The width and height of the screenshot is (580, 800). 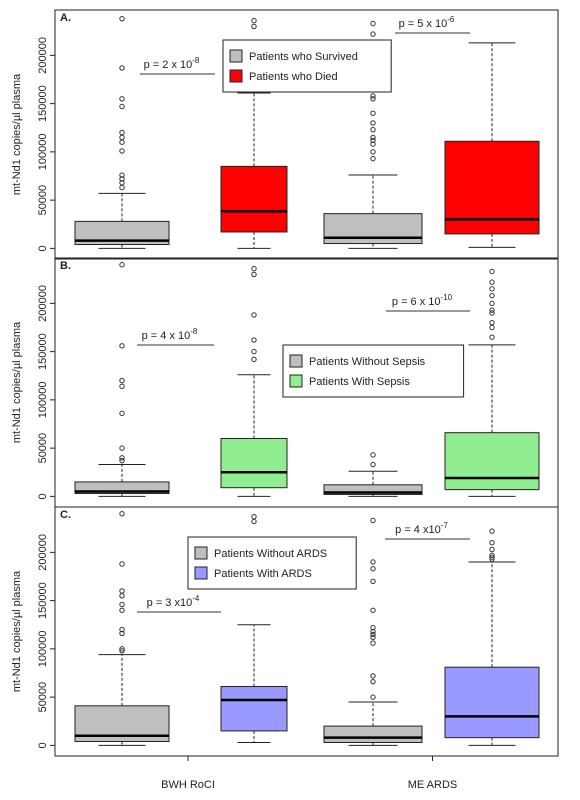 I want to click on p-value-exponent: -6, so click(x=451, y=19).